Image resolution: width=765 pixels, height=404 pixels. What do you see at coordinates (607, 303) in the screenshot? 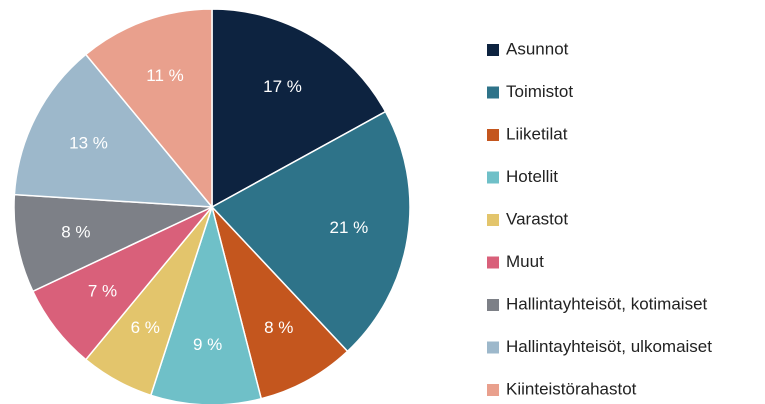
I see `legend-label: Hallintayhteisöt, kotimaiset` at bounding box center [607, 303].